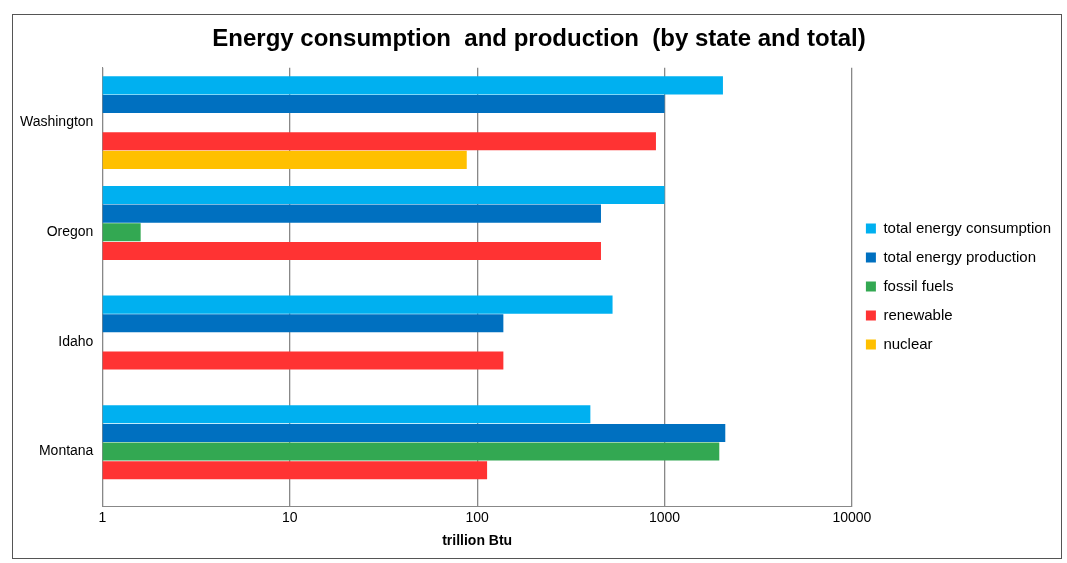  Describe the element at coordinates (539, 38) in the screenshot. I see `chart-title: Energy consumption and production (by state and total)` at that location.